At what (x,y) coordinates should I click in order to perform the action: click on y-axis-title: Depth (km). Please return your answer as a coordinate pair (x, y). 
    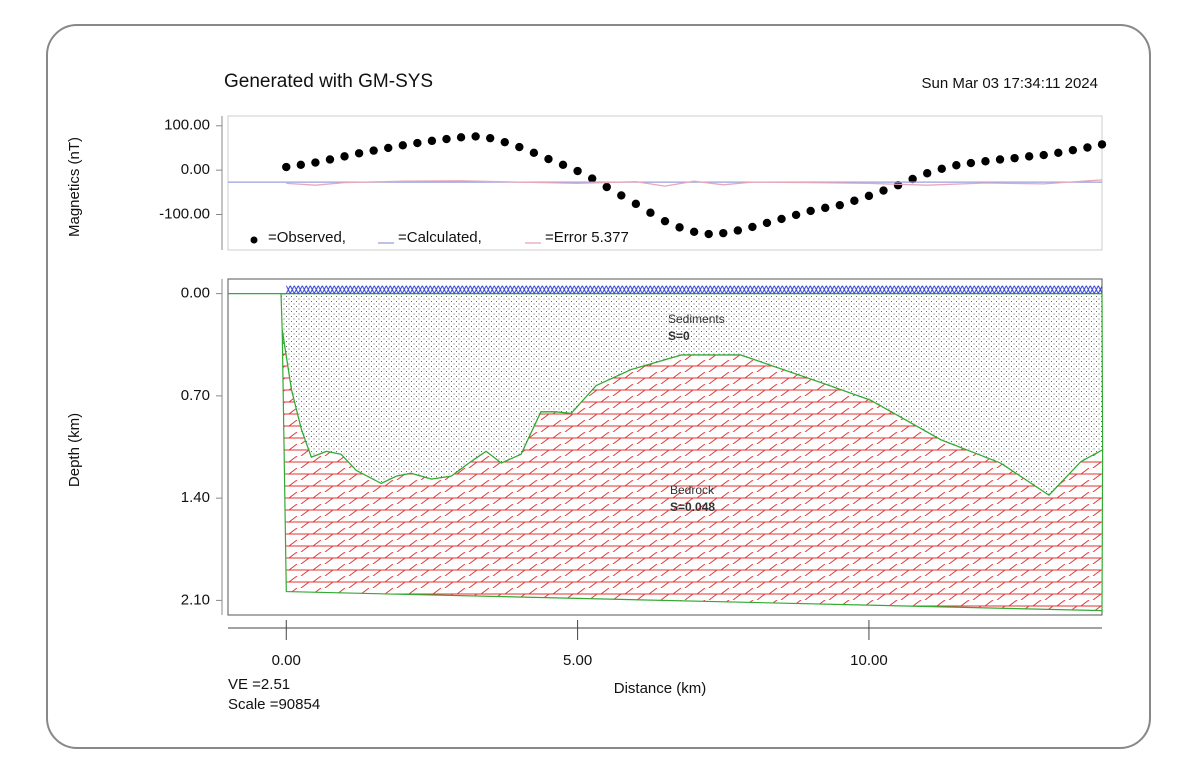
    Looking at the image, I should click on (74, 450).